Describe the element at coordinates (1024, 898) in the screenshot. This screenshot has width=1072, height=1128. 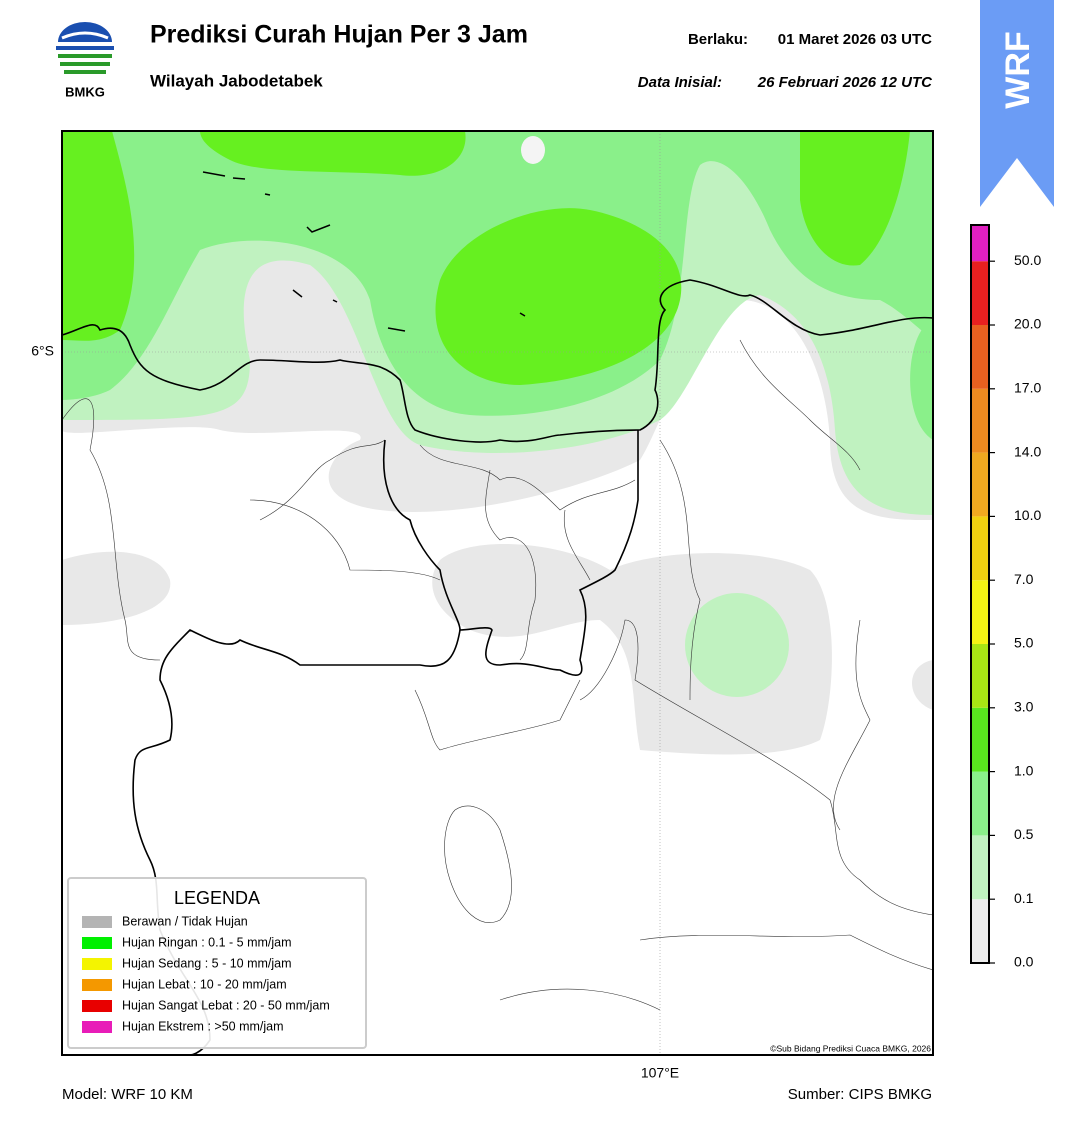
I see `colorbar-tick-label: 0.1` at that location.